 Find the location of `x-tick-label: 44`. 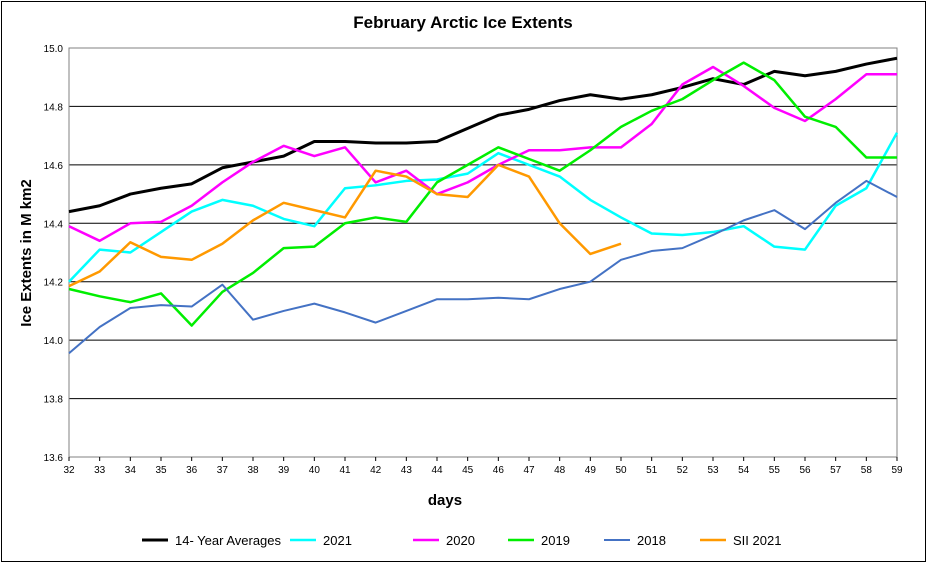

x-tick-label: 44 is located at coordinates (437, 470).